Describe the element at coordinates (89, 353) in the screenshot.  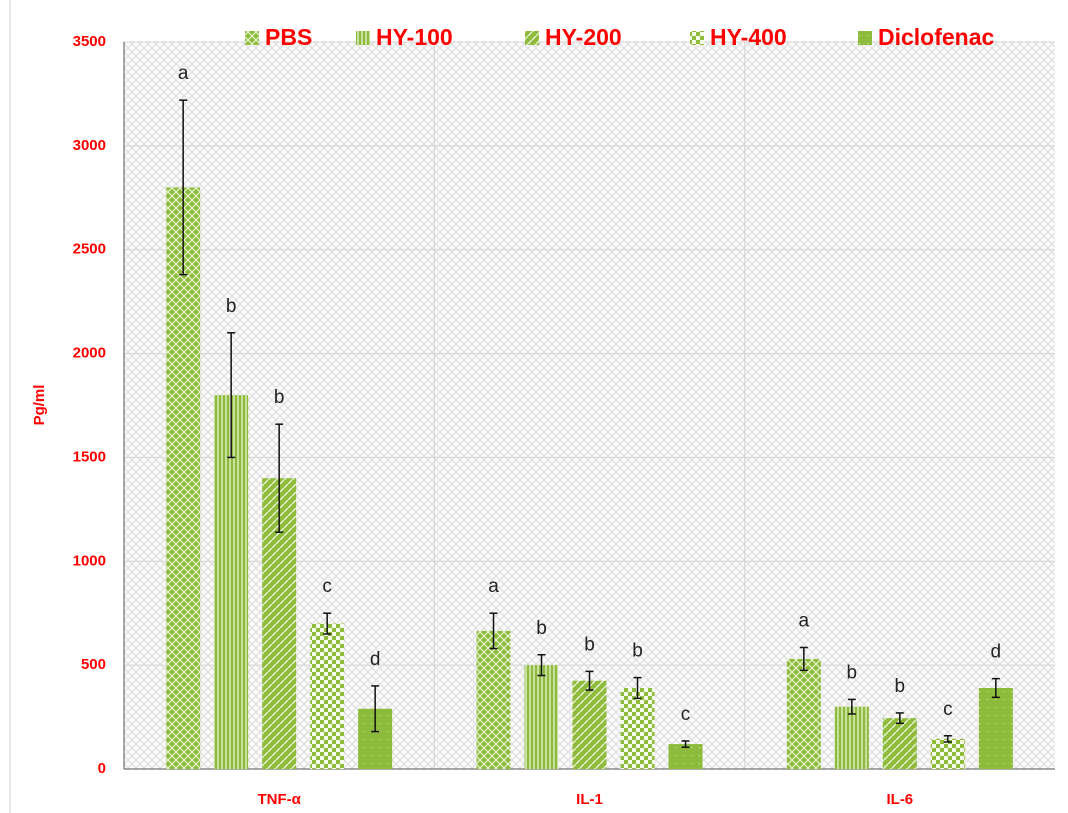
I see `y-tick-label: 2000` at that location.